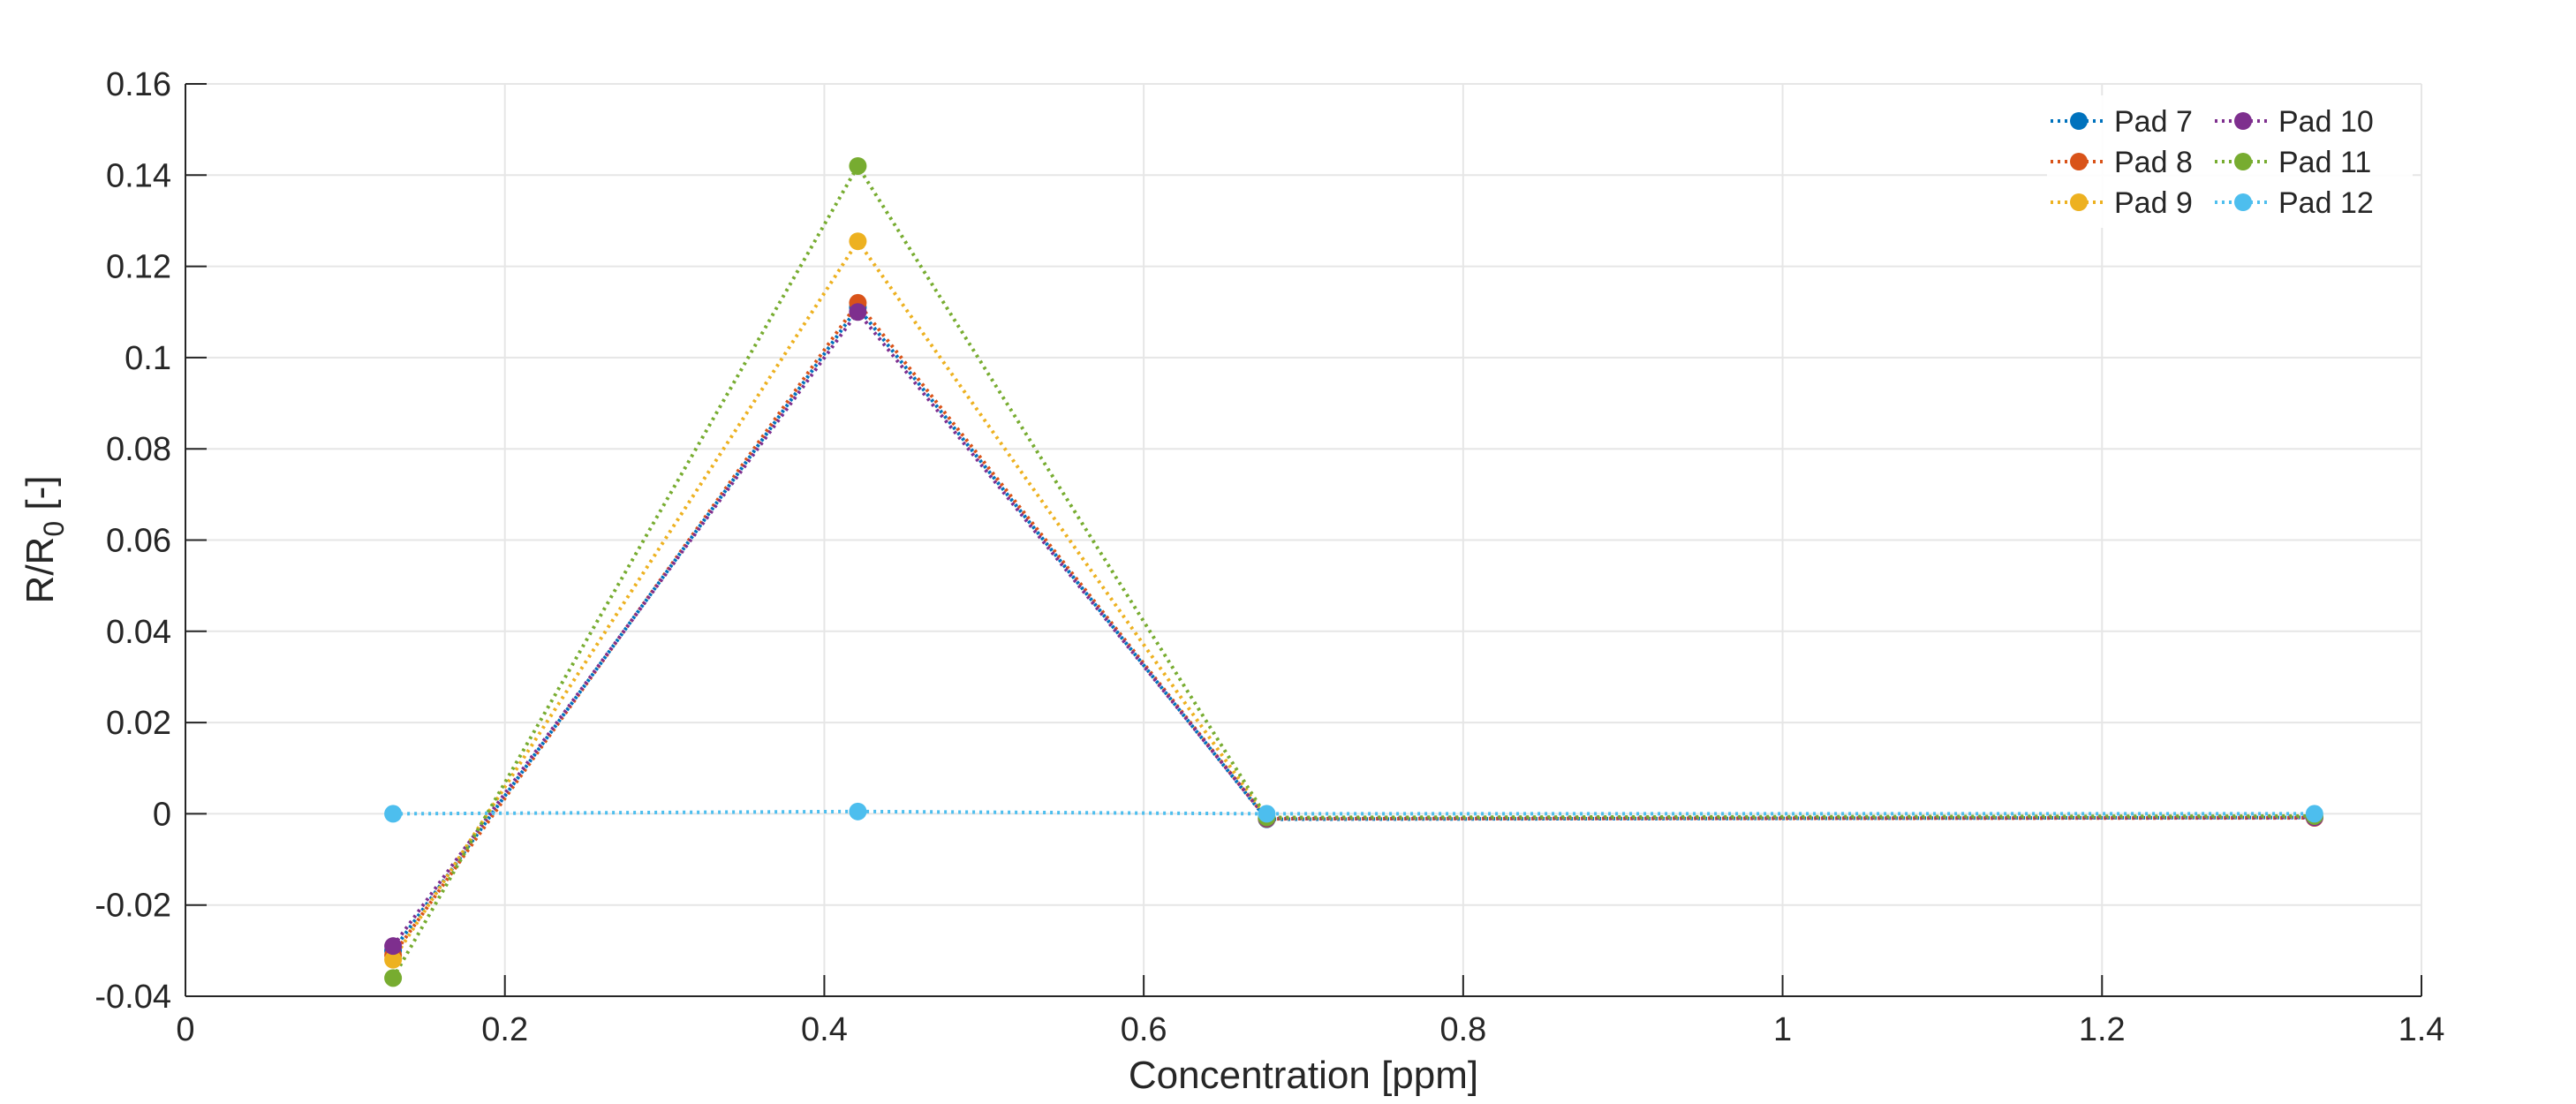 The height and width of the screenshot is (1104, 2576). I want to click on y-tick-label: 0.14, so click(138, 175).